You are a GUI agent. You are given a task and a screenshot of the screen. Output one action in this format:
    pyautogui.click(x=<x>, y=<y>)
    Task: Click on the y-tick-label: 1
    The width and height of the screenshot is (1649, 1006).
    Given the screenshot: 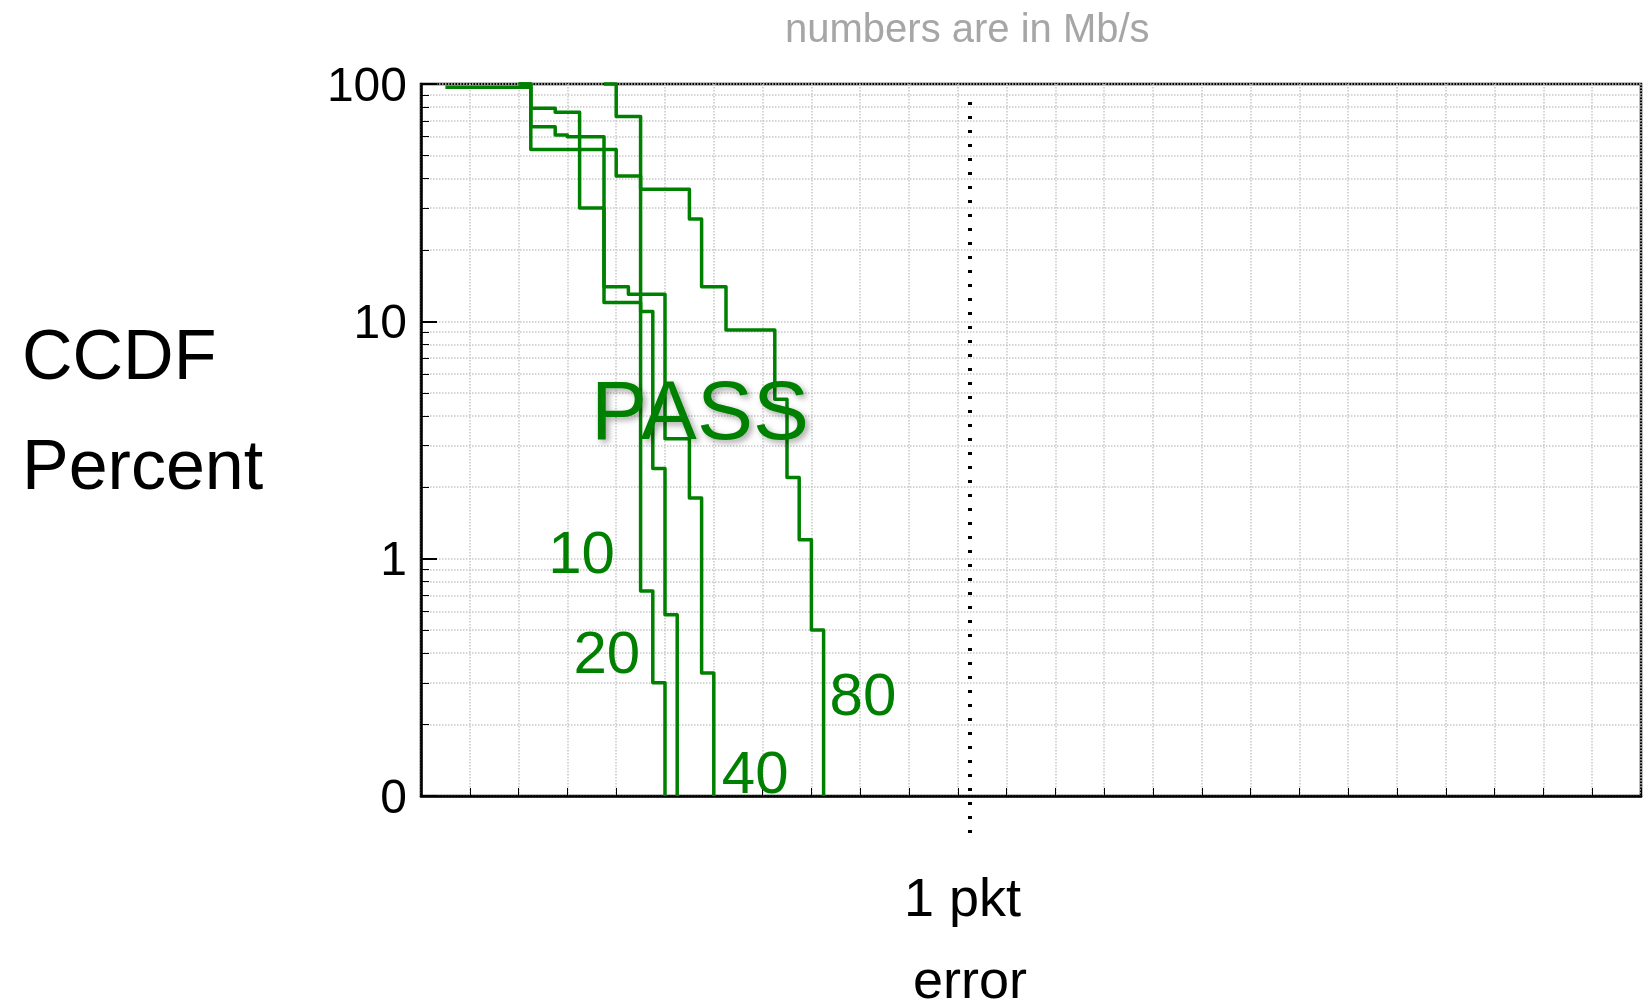 What is the action you would take?
    pyautogui.click(x=393, y=559)
    